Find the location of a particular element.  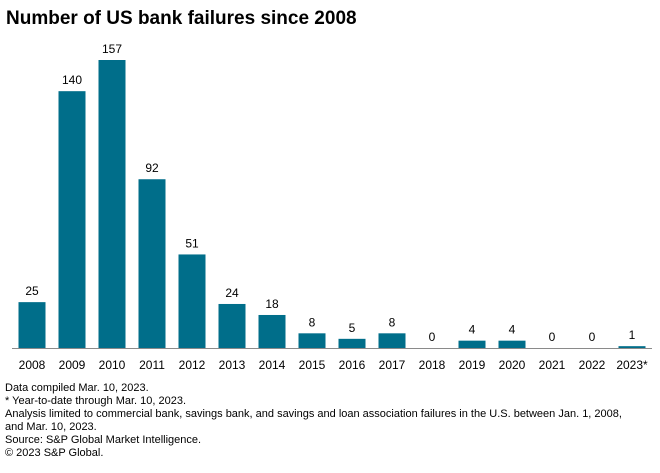

note-copyright: © 2023 S&P Global. is located at coordinates (54, 453).